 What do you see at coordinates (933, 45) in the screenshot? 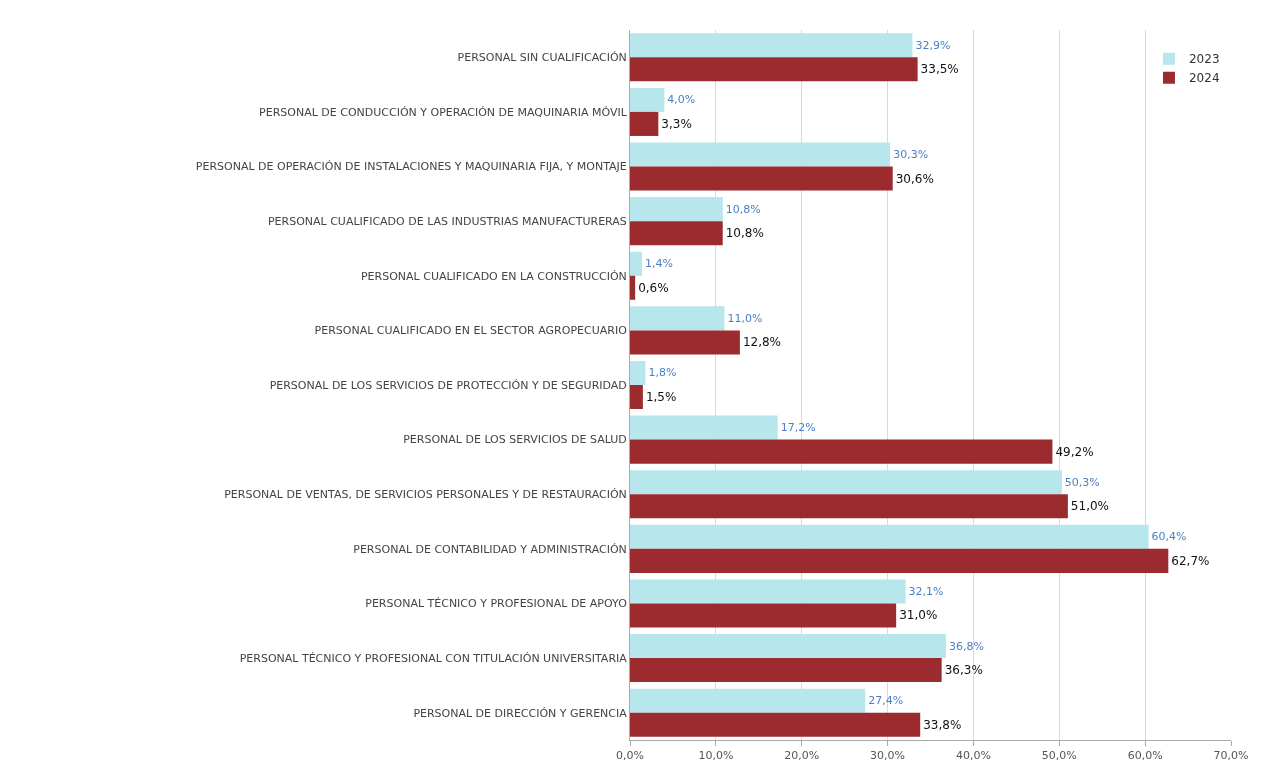
I see `data-label: 32,9%` at bounding box center [933, 45].